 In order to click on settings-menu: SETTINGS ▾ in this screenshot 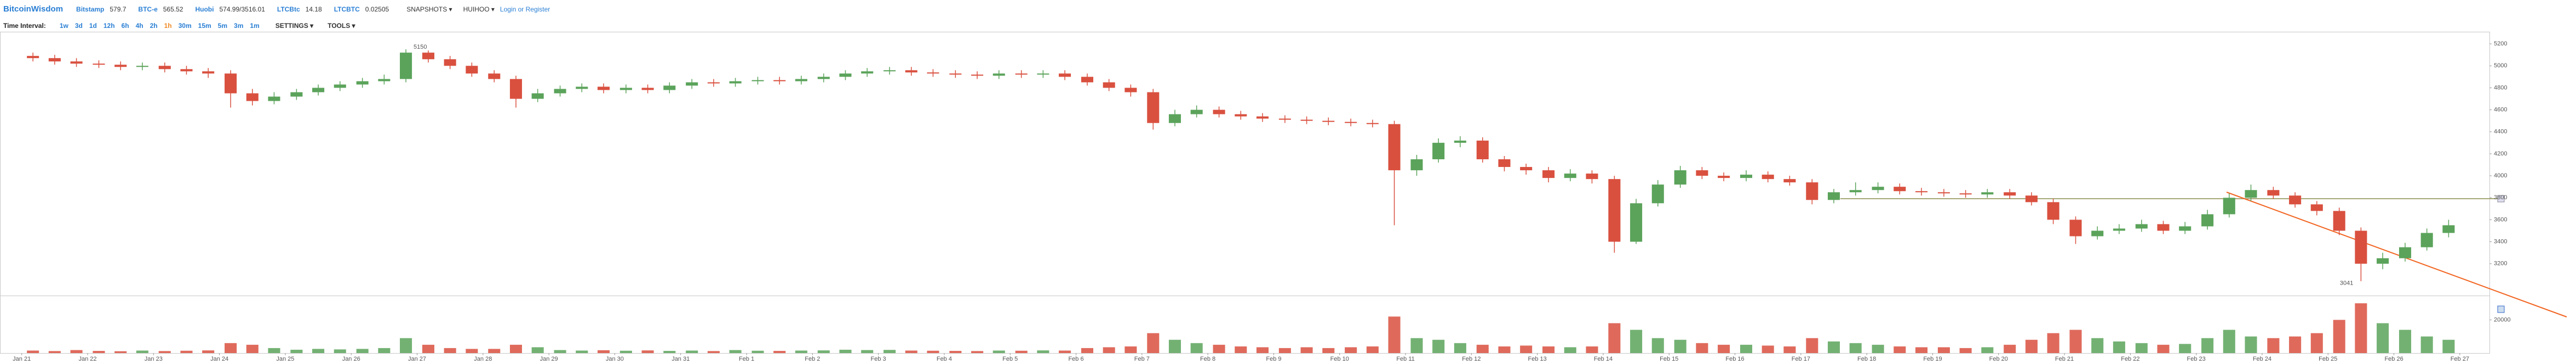, I will do `click(294, 26)`.